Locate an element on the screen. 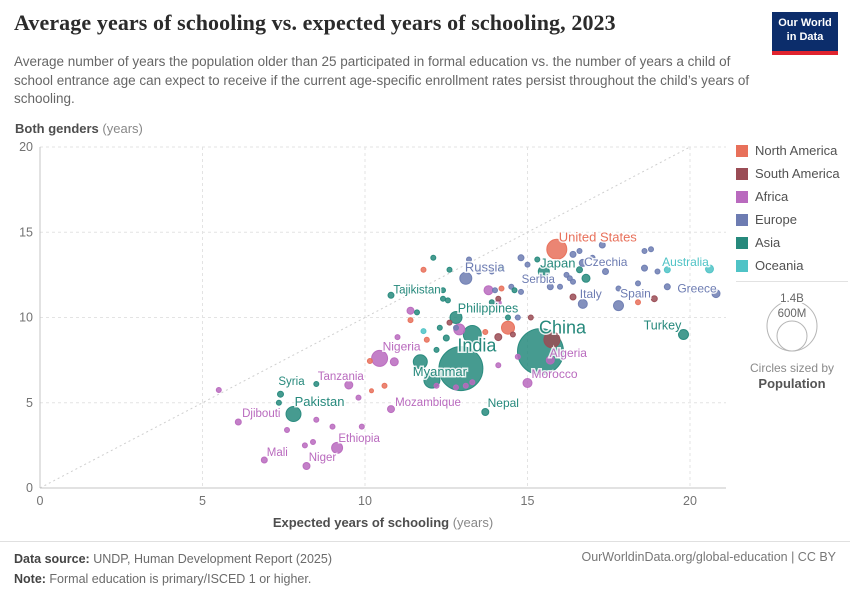 Image resolution: width=850 pixels, height=600 pixels. country-label-czechia: Czechia is located at coordinates (606, 261).